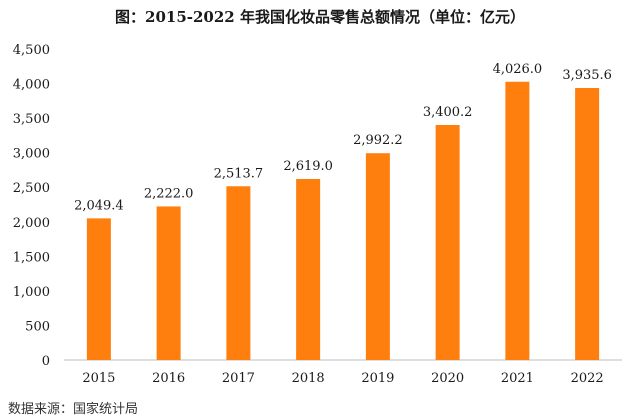  I want to click on x-tick-label: 2016, so click(168, 378).